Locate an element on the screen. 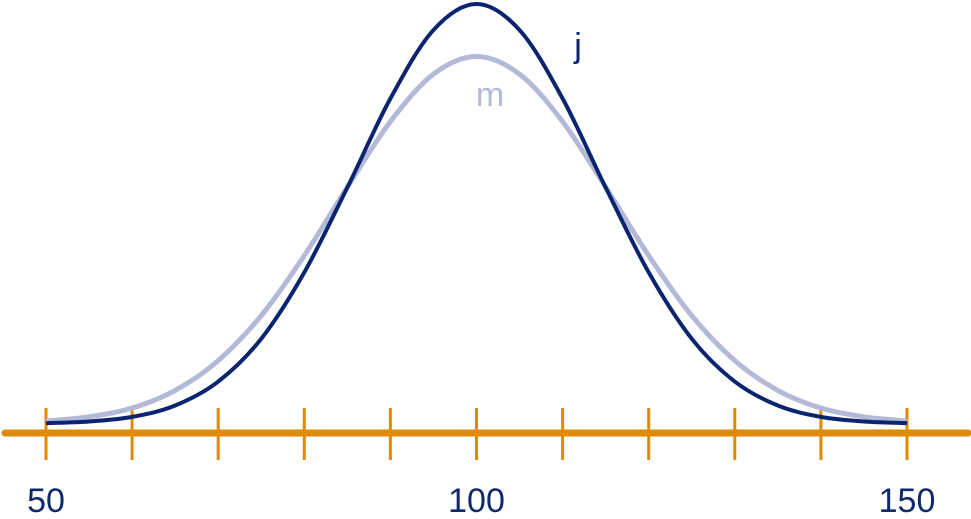  series-label: m is located at coordinates (490, 95).